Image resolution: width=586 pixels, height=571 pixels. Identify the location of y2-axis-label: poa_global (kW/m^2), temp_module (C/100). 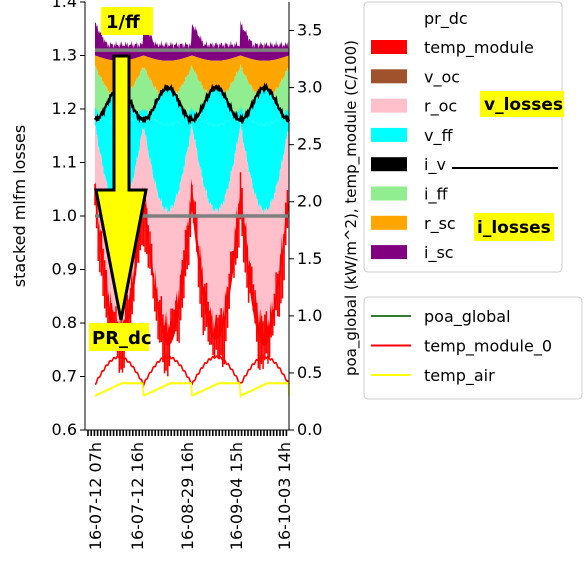
(351, 208).